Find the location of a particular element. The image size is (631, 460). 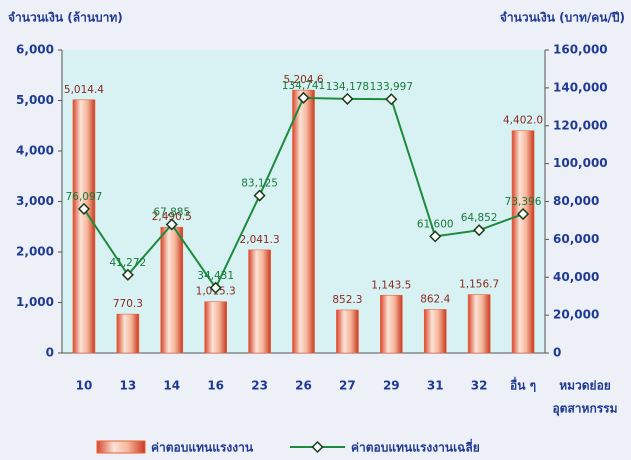

y2-tick-label: 40,000 is located at coordinates (576, 277).